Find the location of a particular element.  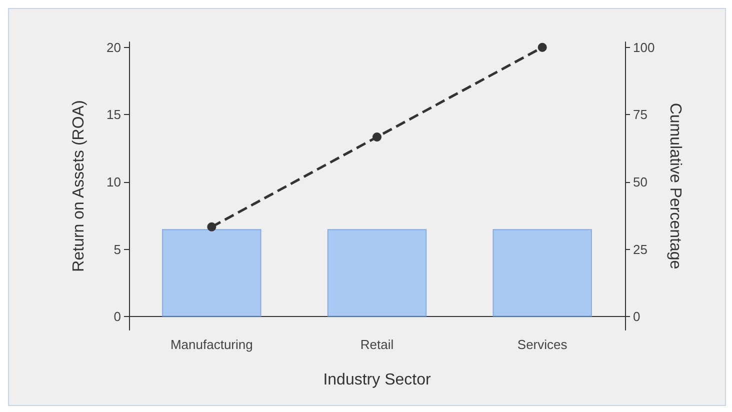

x-tick-label: Retail is located at coordinates (377, 344).